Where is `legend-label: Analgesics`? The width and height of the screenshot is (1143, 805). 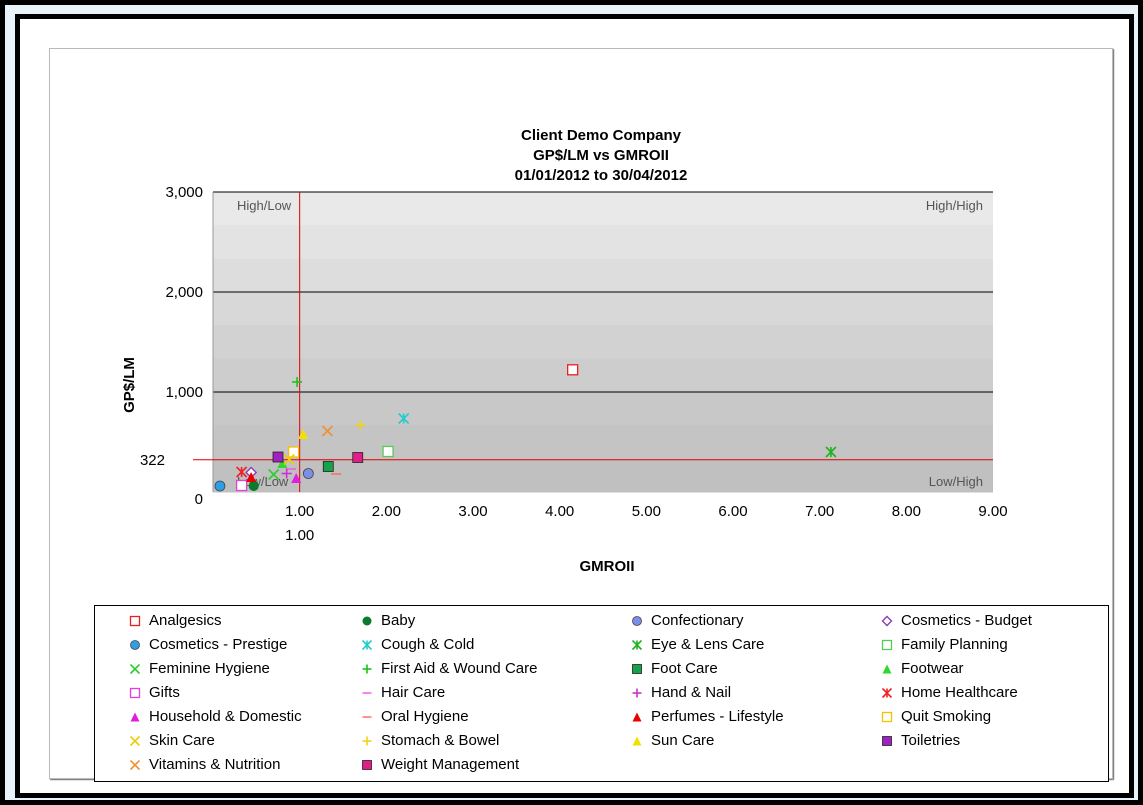 legend-label: Analgesics is located at coordinates (185, 620).